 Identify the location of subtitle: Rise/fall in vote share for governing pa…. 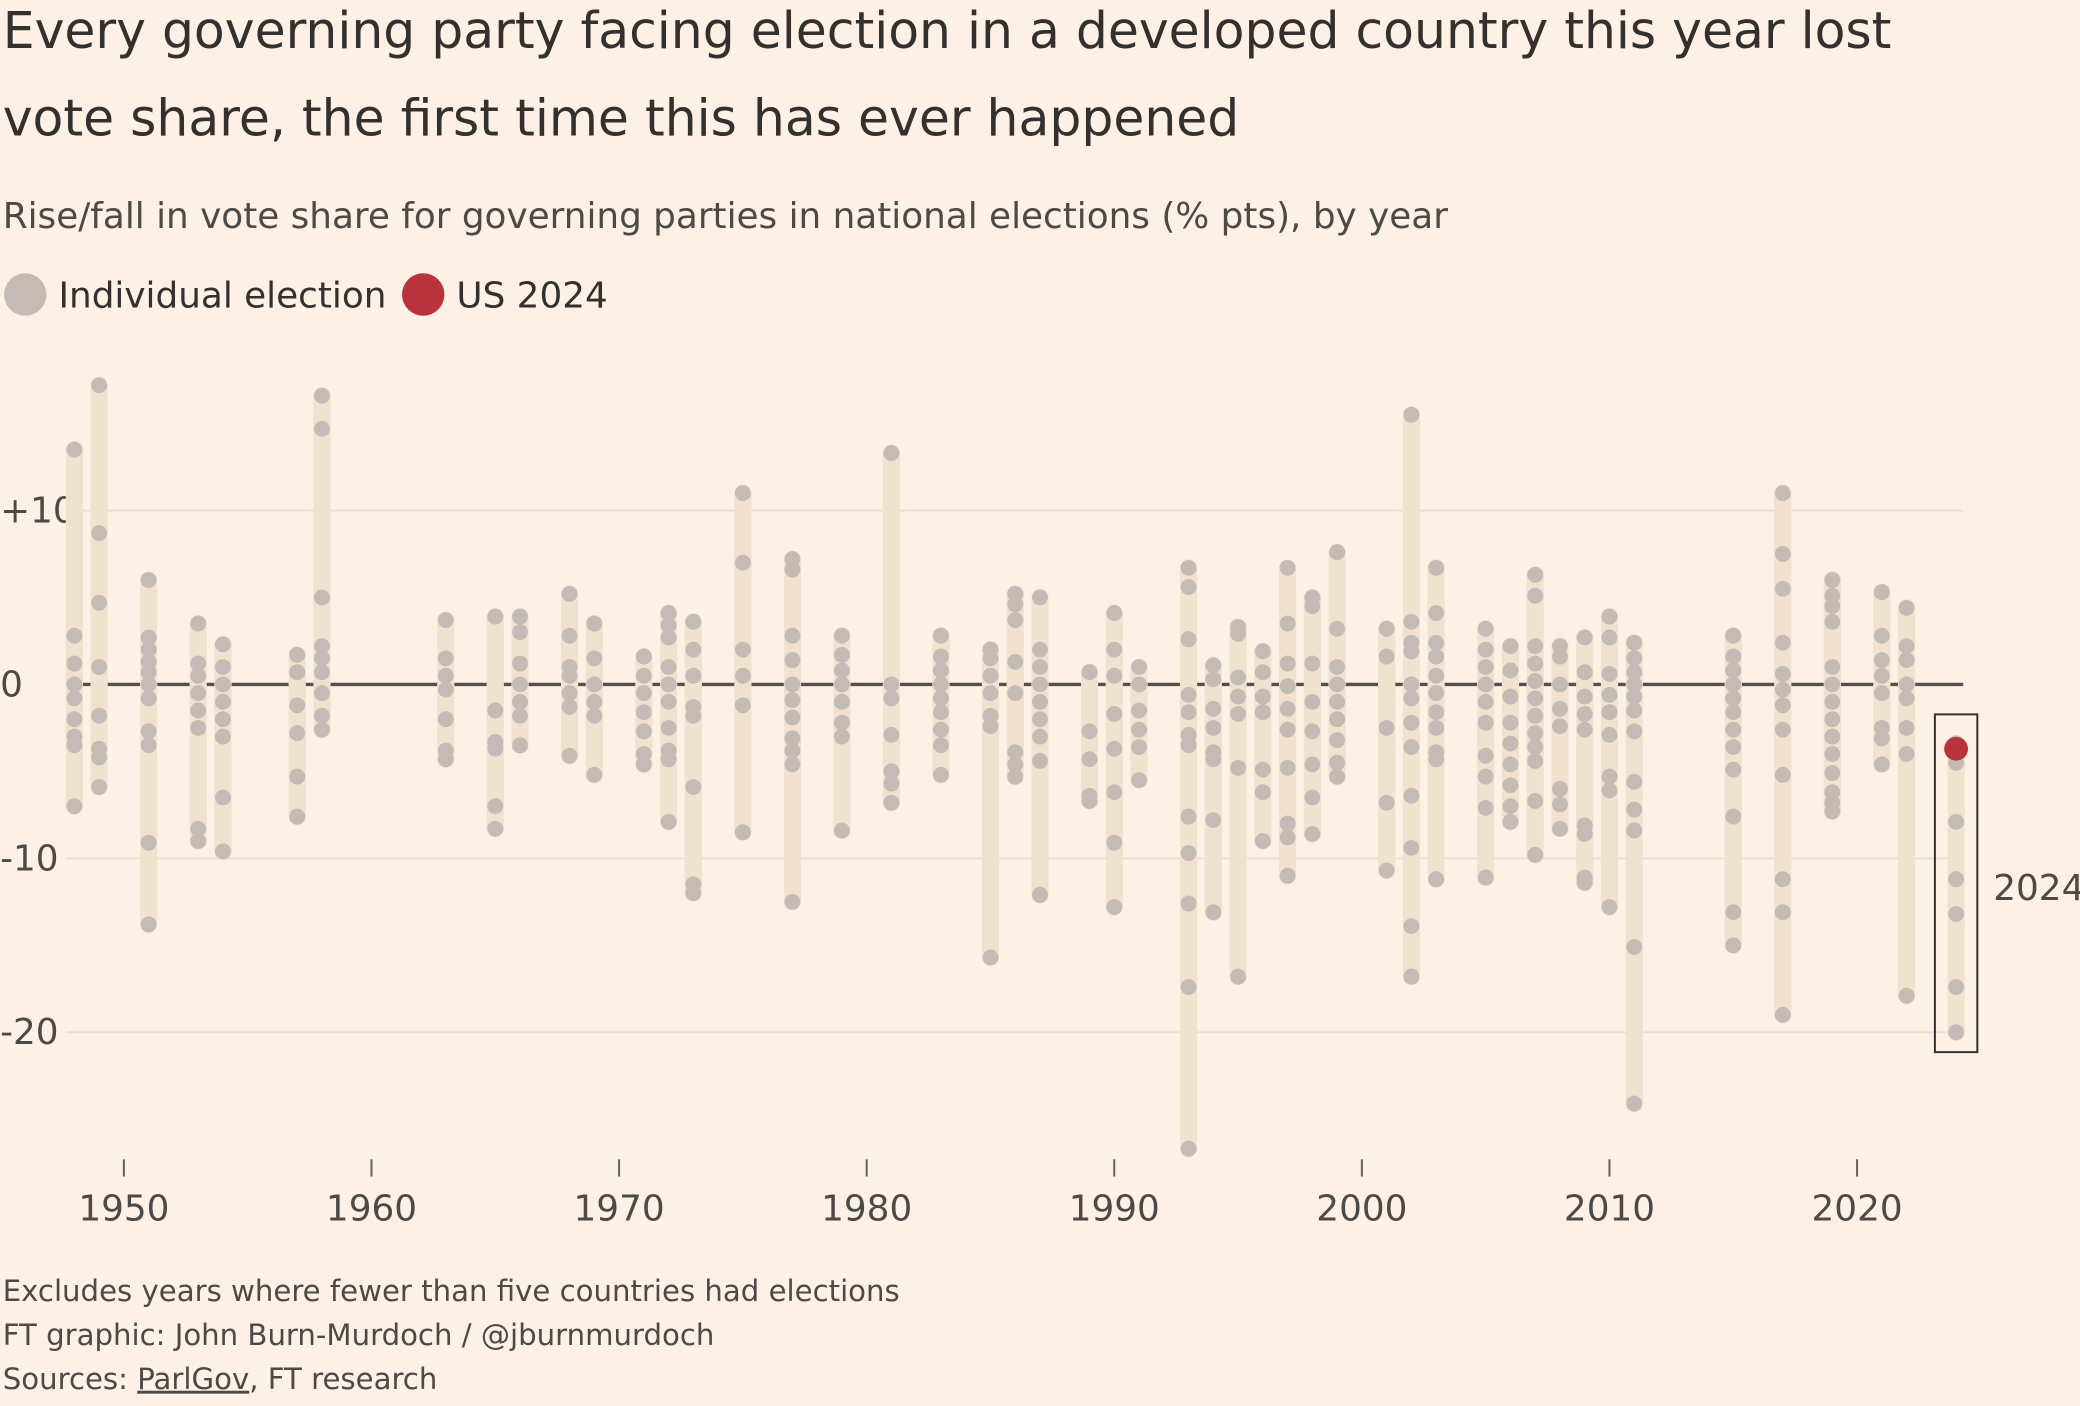
(726, 216).